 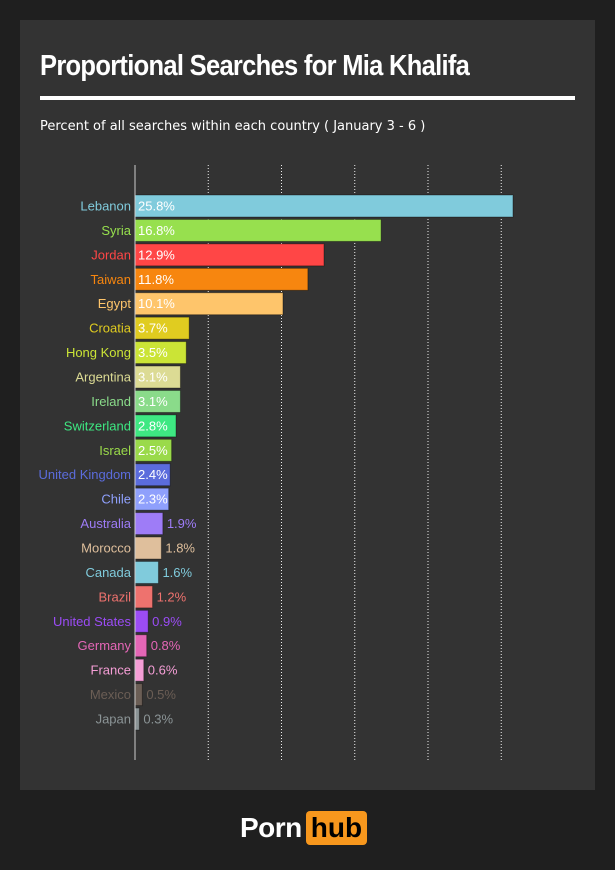 What do you see at coordinates (158, 719) in the screenshot?
I see `value-label: 0.3%` at bounding box center [158, 719].